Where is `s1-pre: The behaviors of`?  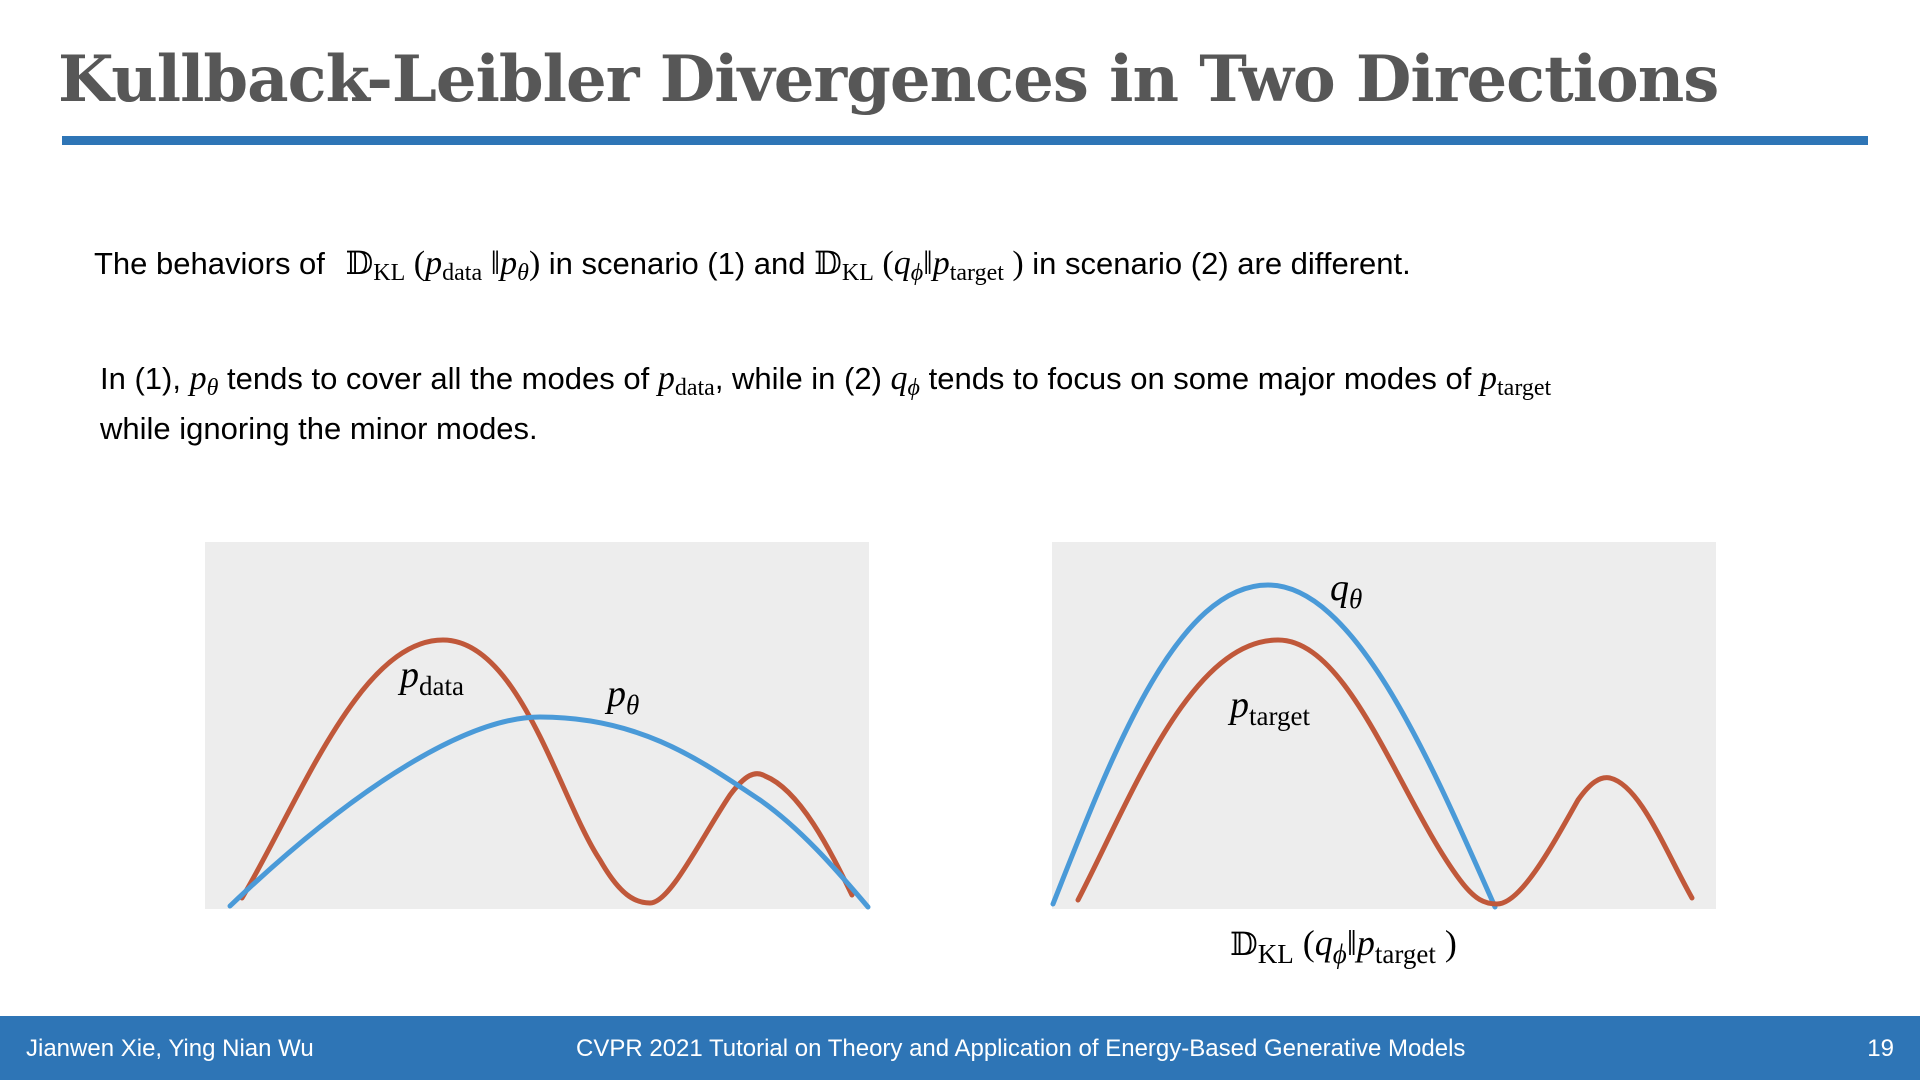
s1-pre: The behaviors of is located at coordinates (209, 263).